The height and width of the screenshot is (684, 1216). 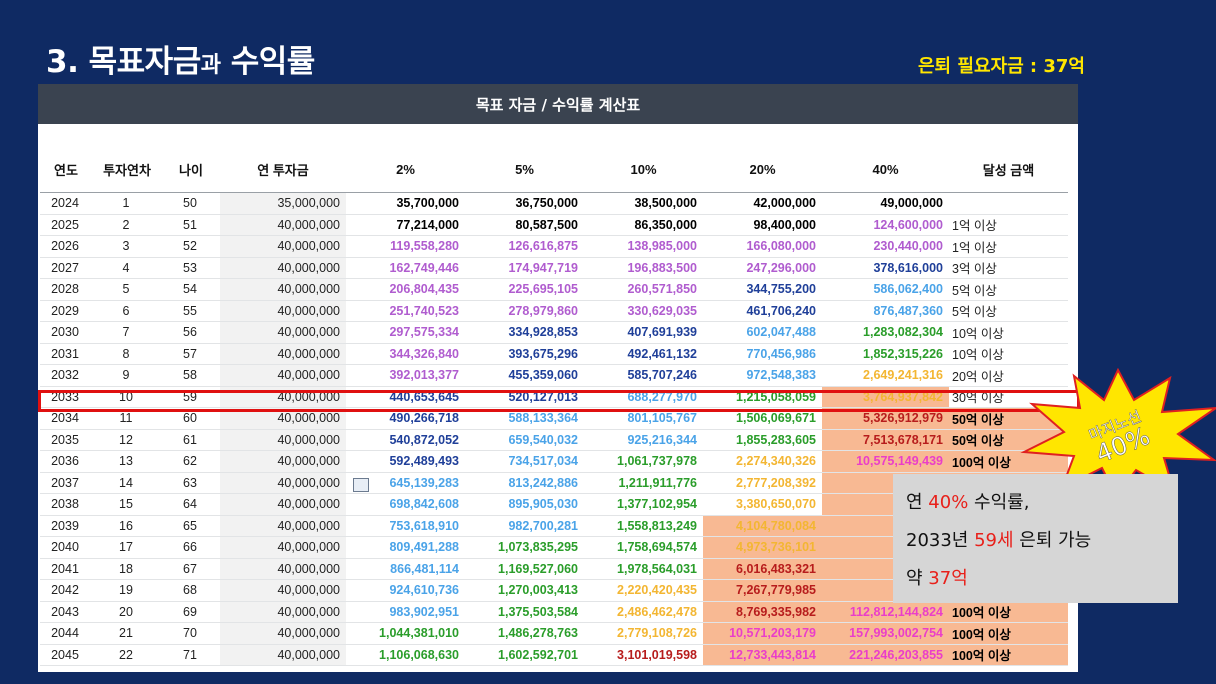 I want to click on cell-achieved-amount: 10억 이상, so click(x=1008, y=332).